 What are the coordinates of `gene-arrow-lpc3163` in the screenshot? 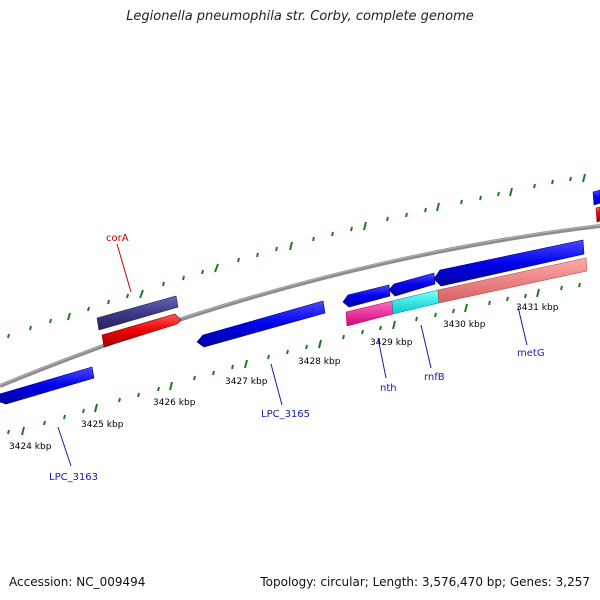 It's located at (47, 385).